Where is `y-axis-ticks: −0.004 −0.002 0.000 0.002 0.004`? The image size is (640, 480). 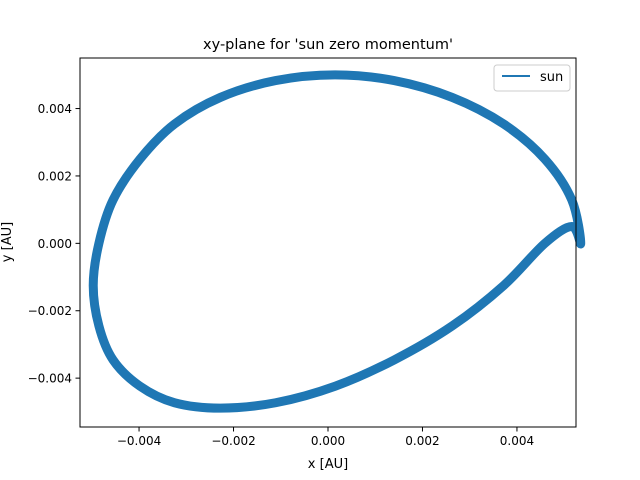 y-axis-ticks: −0.004 −0.002 0.000 0.002 0.004 is located at coordinates (54, 244).